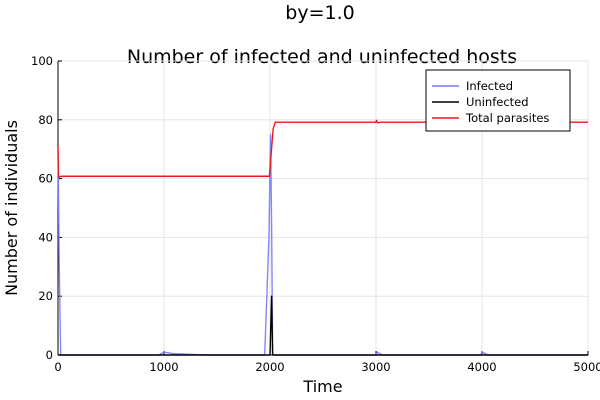  What do you see at coordinates (319, 13) in the screenshot?
I see `figure-title: by=1.0` at bounding box center [319, 13].